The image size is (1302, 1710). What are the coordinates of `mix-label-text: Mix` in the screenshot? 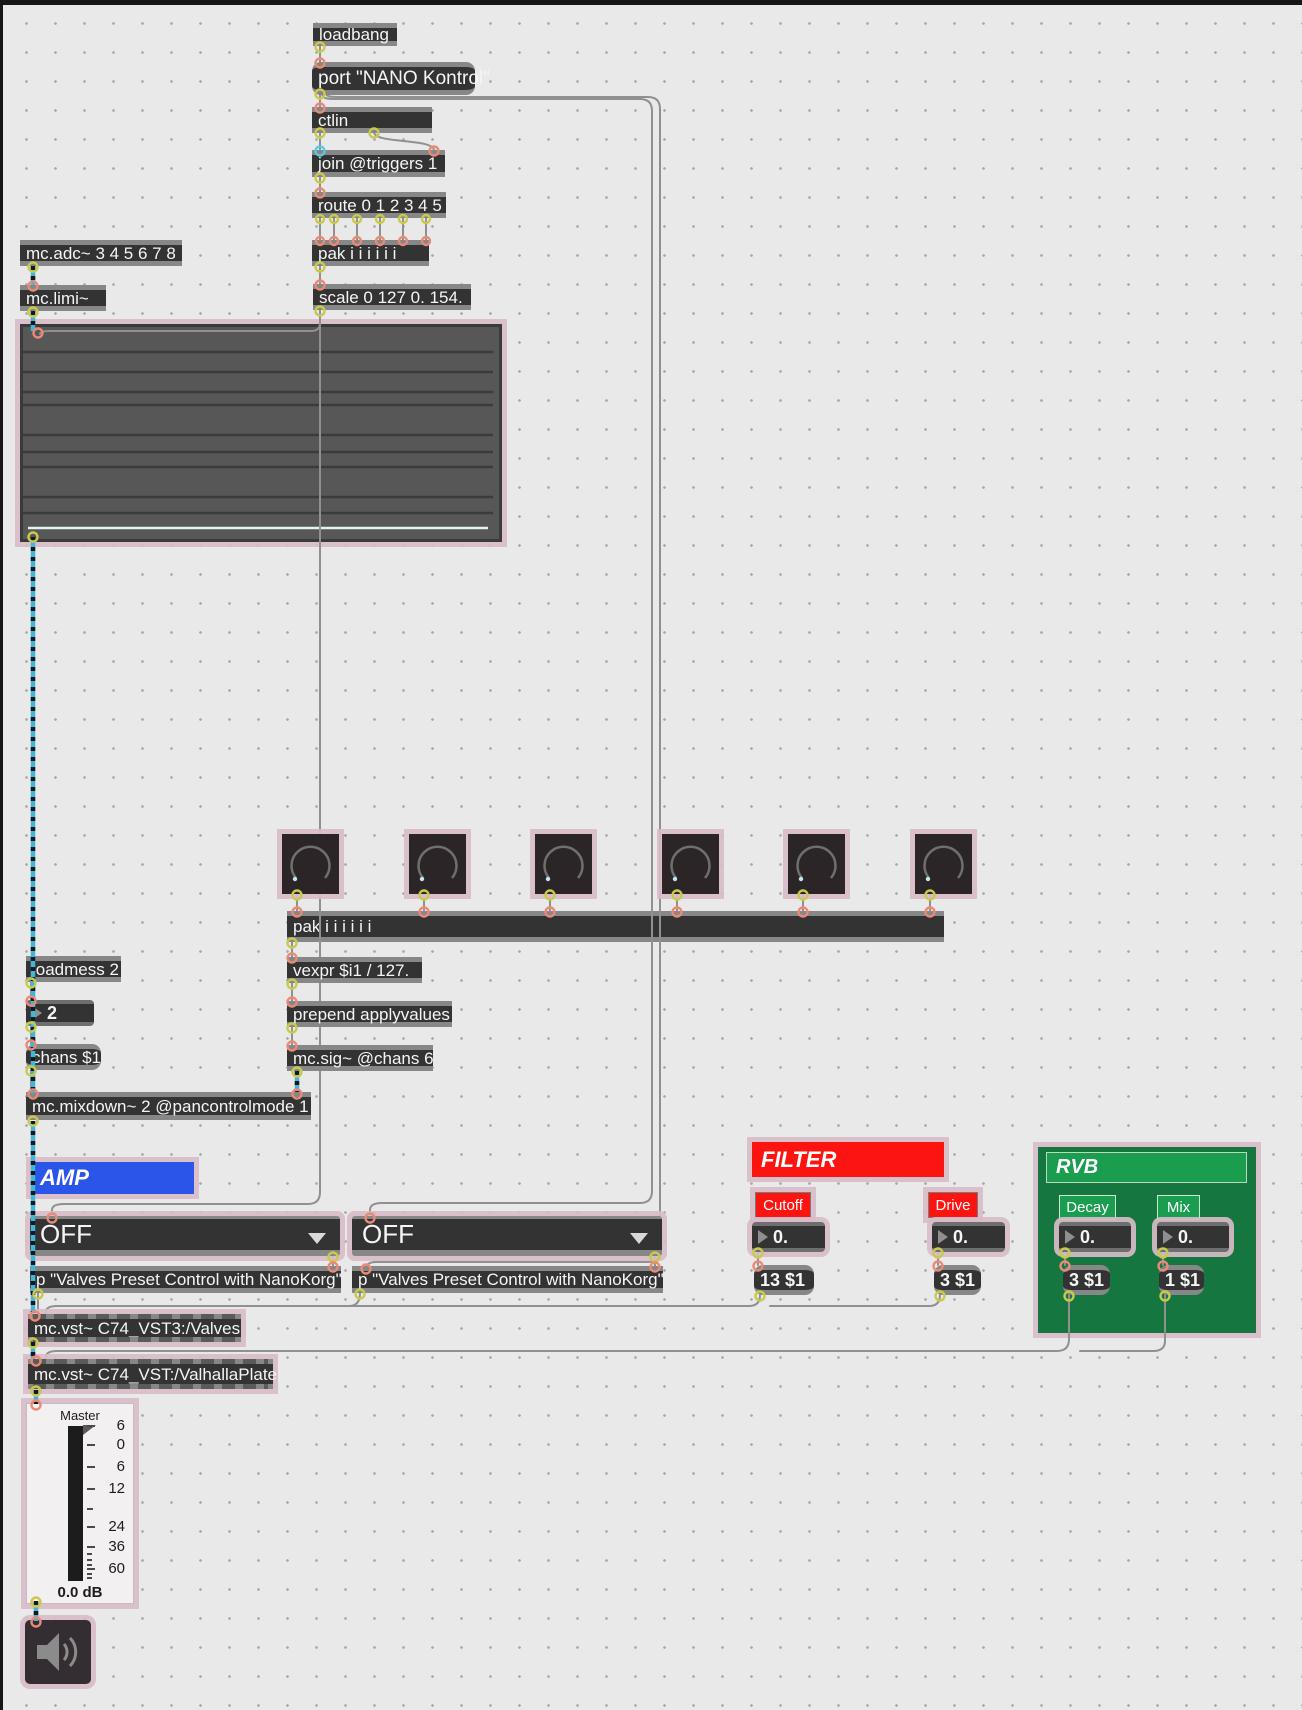 It's located at (1178, 1207).